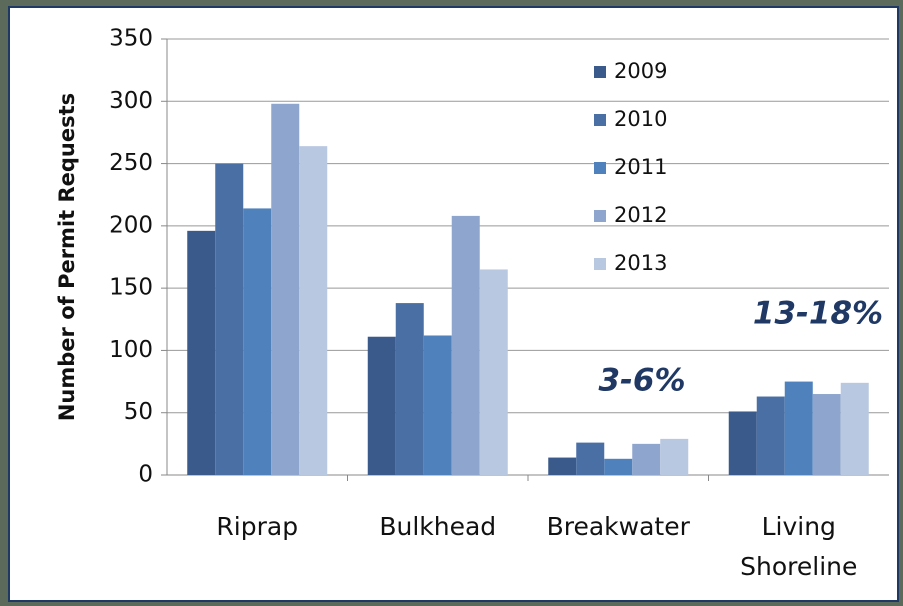  Describe the element at coordinates (640, 119) in the screenshot. I see `legend-label: 2010` at that location.